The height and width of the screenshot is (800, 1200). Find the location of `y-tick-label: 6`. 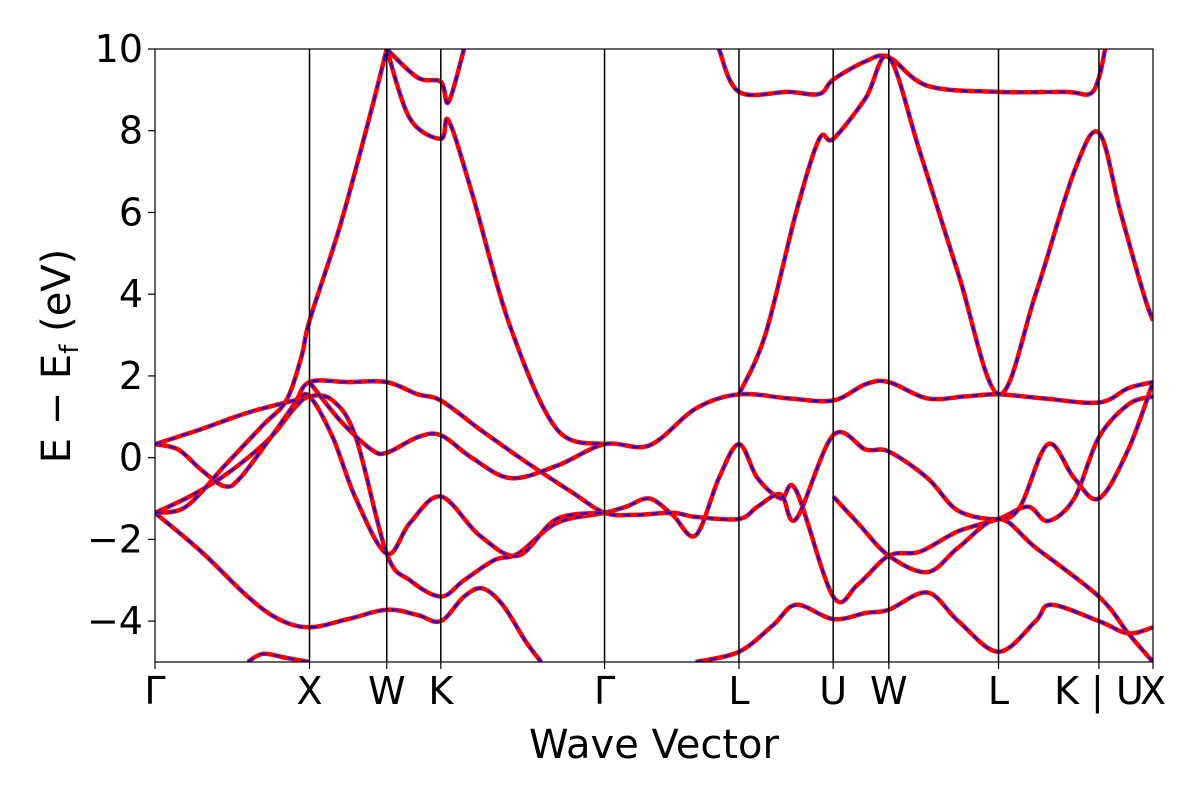

y-tick-label: 6 is located at coordinates (131, 212).